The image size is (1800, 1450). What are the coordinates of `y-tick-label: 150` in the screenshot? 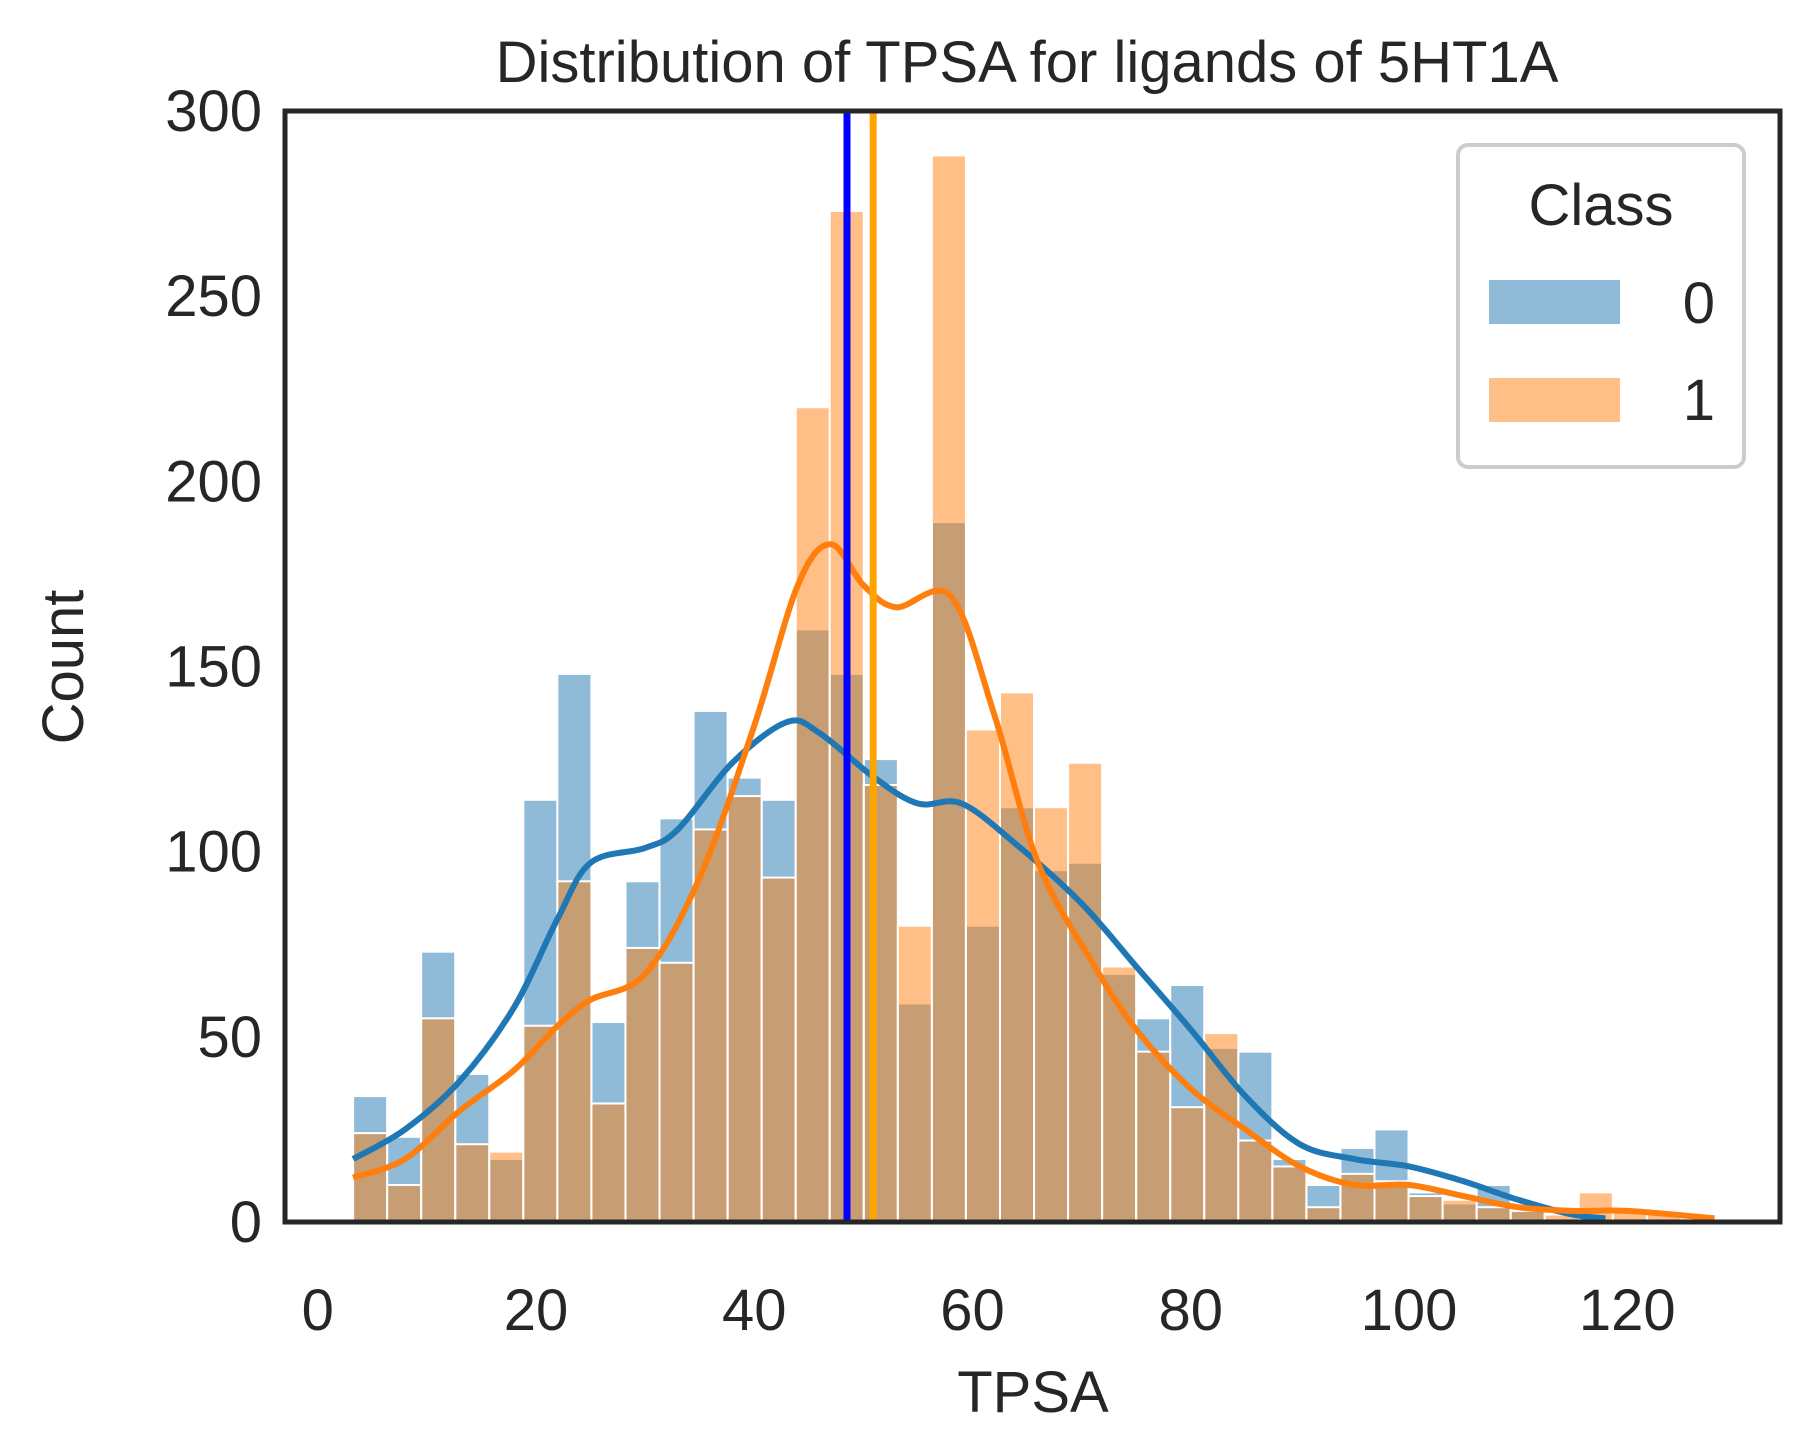 It's located at (213, 667).